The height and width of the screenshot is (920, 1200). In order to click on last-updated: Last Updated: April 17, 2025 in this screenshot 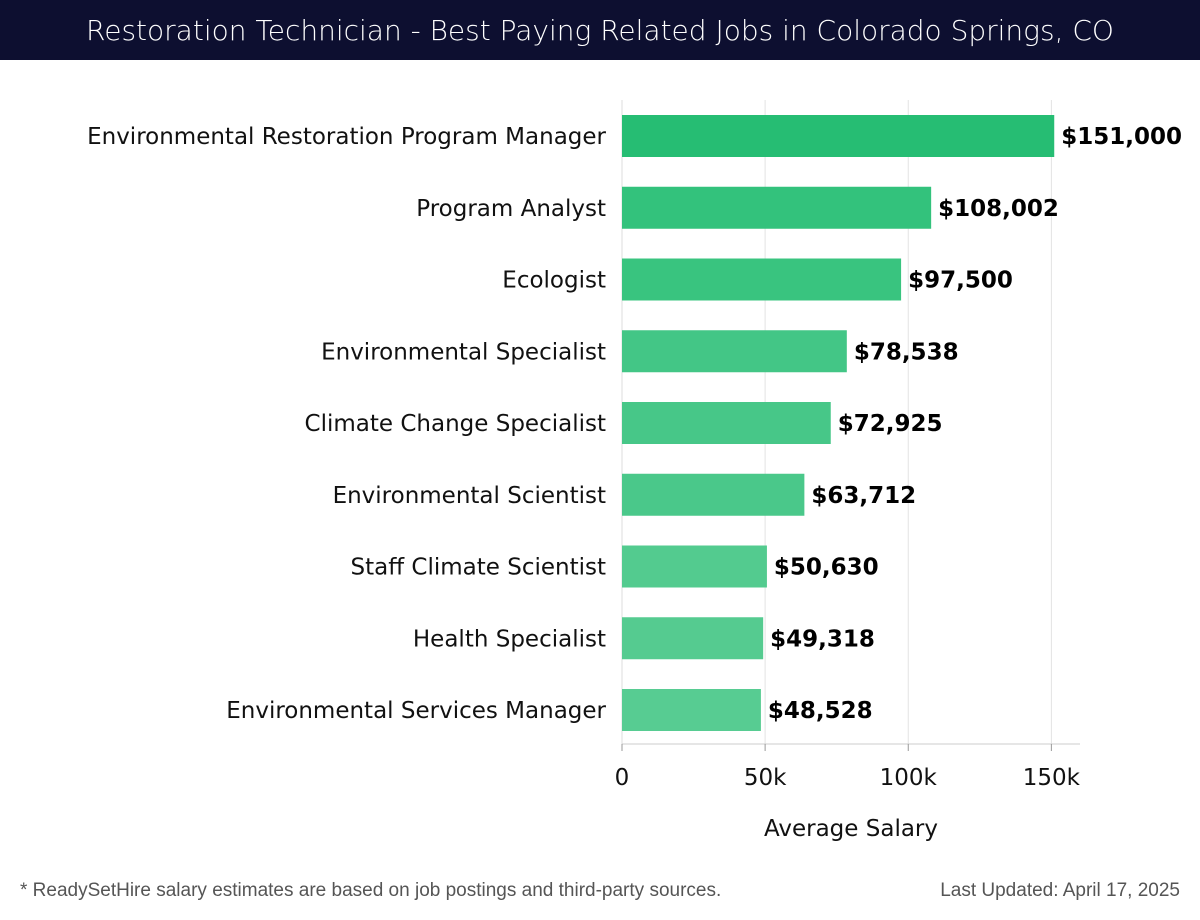, I will do `click(1060, 890)`.